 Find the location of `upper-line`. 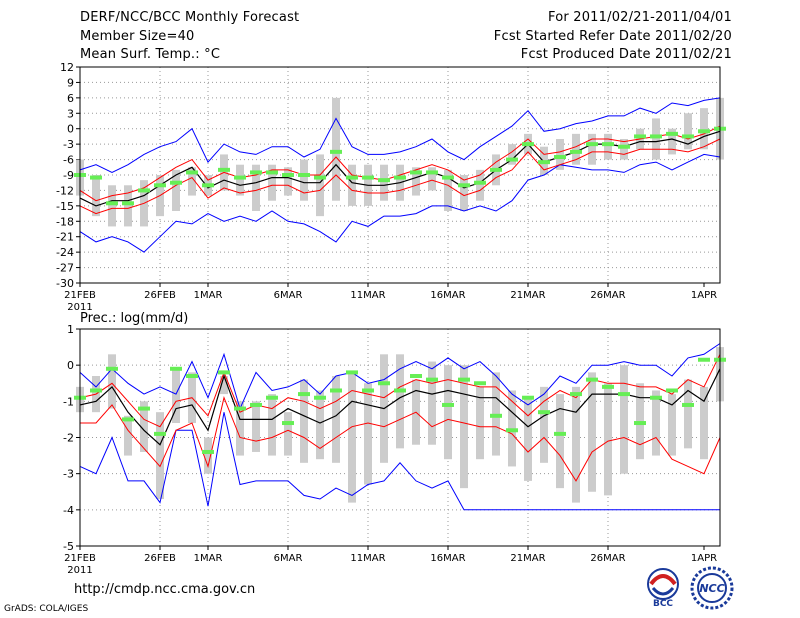

upper-line is located at coordinates (400, 391).